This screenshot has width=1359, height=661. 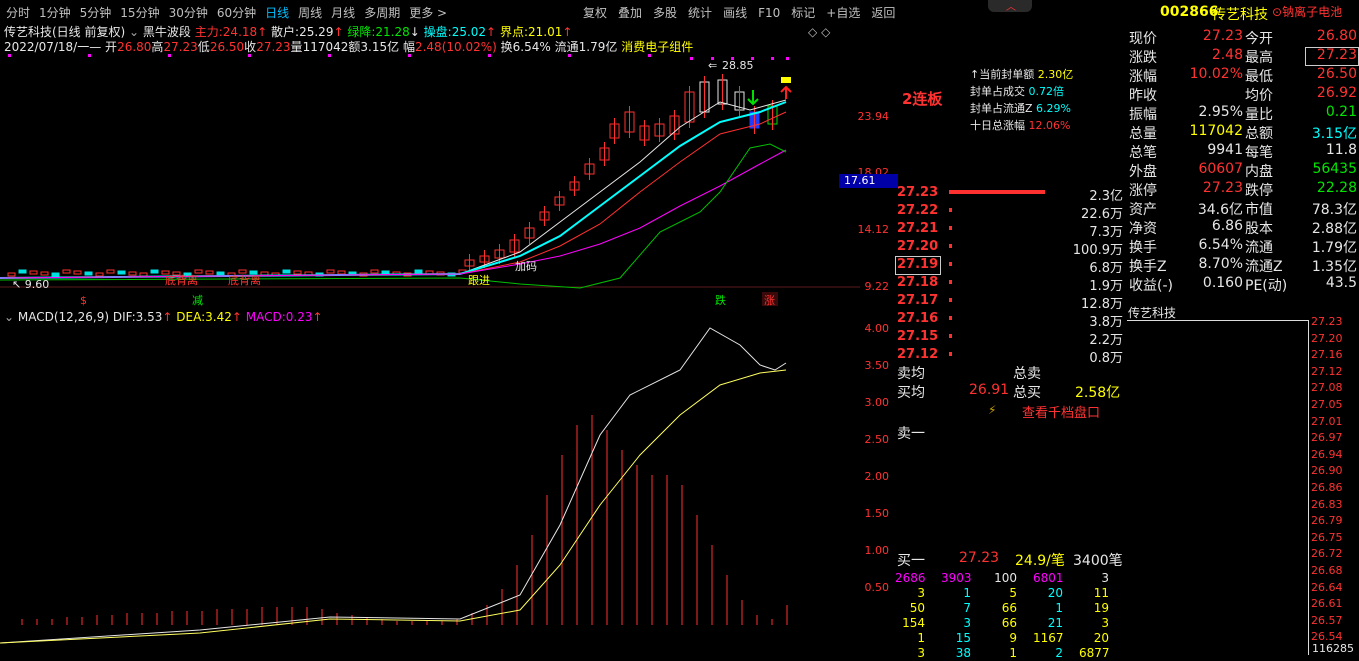 What do you see at coordinates (1010, 356) in the screenshot?
I see `bid-level: 27.12 0.8万` at bounding box center [1010, 356].